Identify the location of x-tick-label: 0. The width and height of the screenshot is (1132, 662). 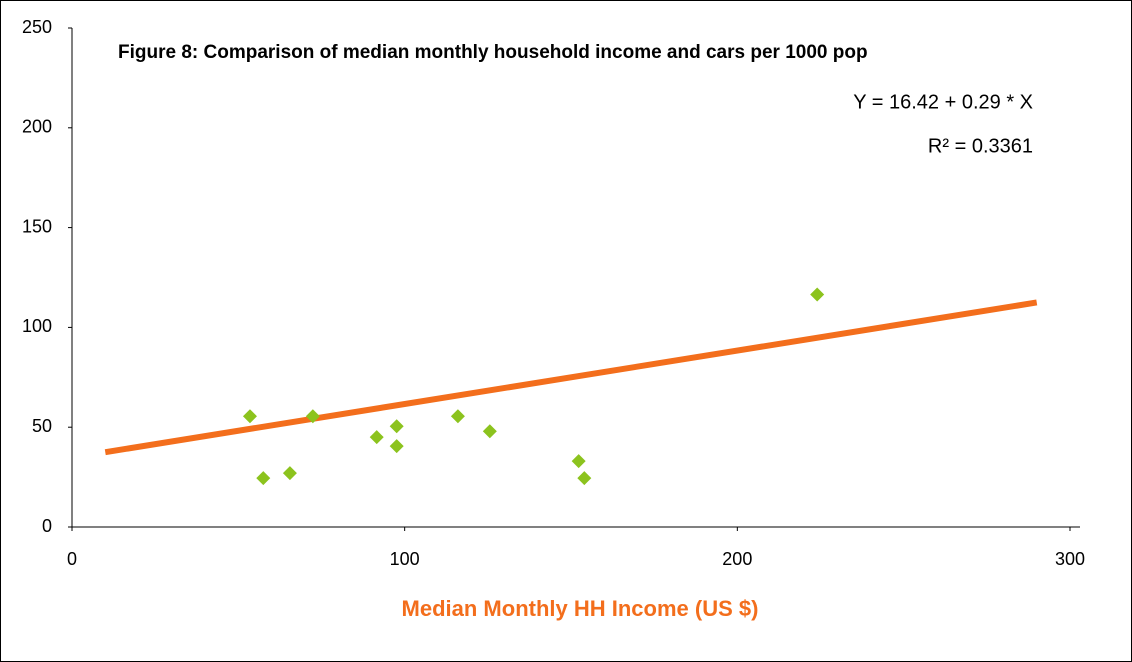
(72, 559).